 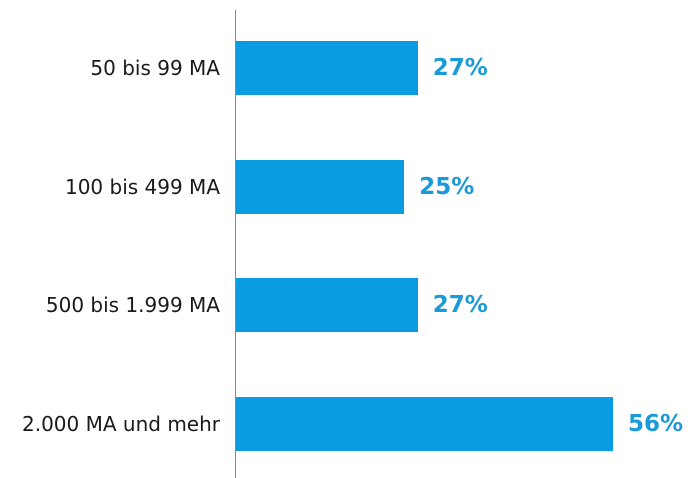 I want to click on category-label: 500 bis 1.999 MA, so click(x=132, y=305).